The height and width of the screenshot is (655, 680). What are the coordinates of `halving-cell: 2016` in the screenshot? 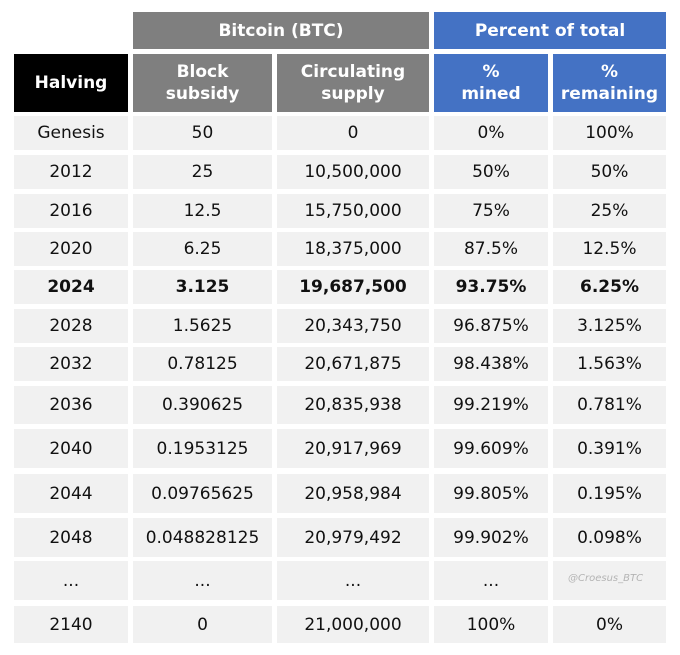 It's located at (71, 211).